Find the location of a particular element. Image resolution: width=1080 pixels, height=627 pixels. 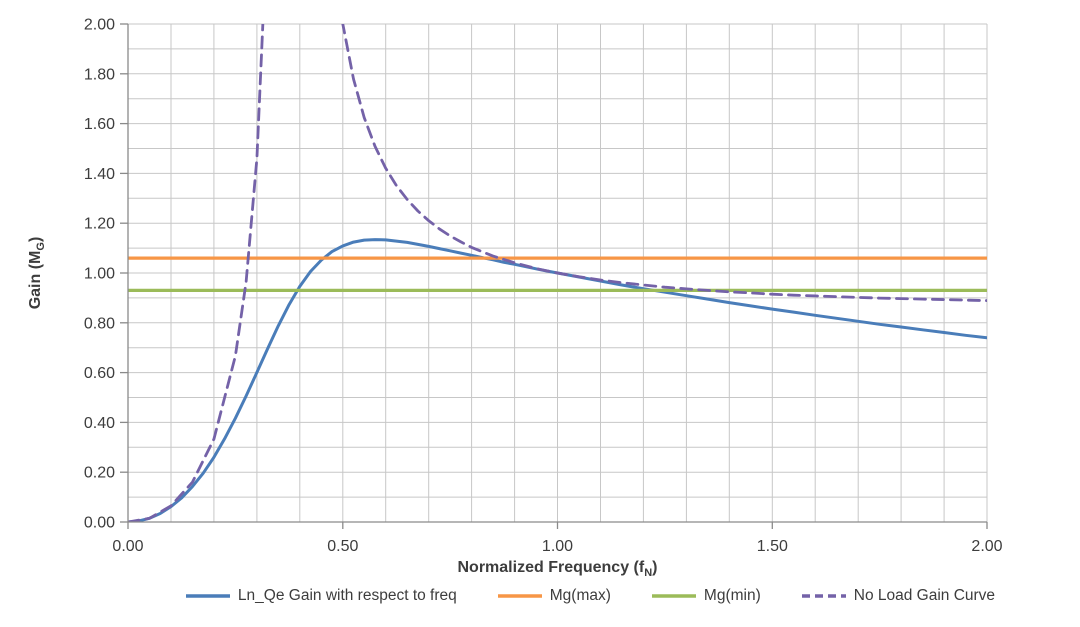

y-axis-title-text: Gain (MG) is located at coordinates (37, 273).